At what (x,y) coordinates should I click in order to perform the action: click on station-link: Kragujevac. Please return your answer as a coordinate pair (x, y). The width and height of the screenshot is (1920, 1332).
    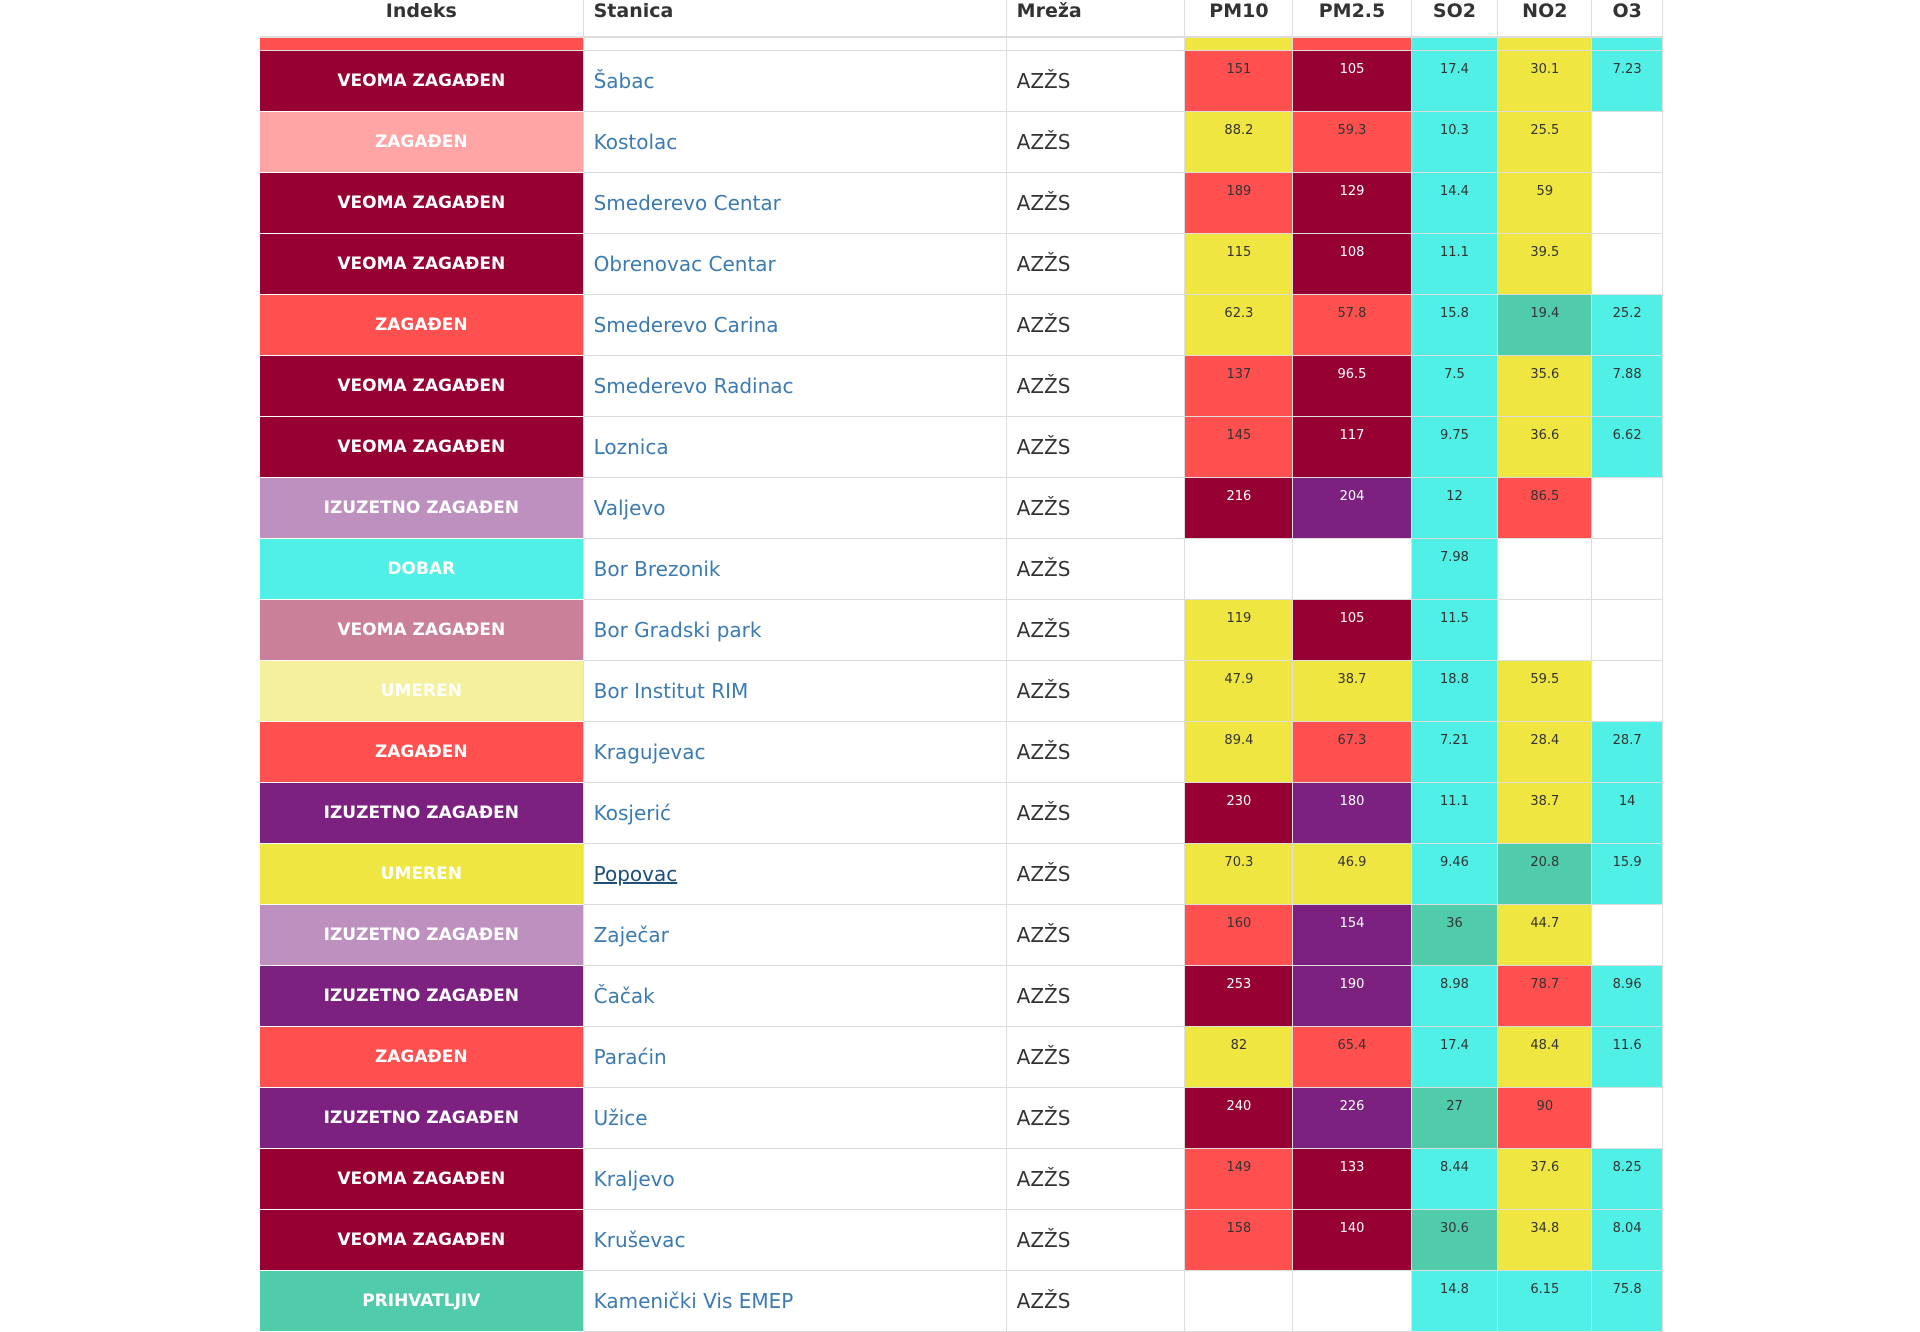
    Looking at the image, I should click on (795, 752).